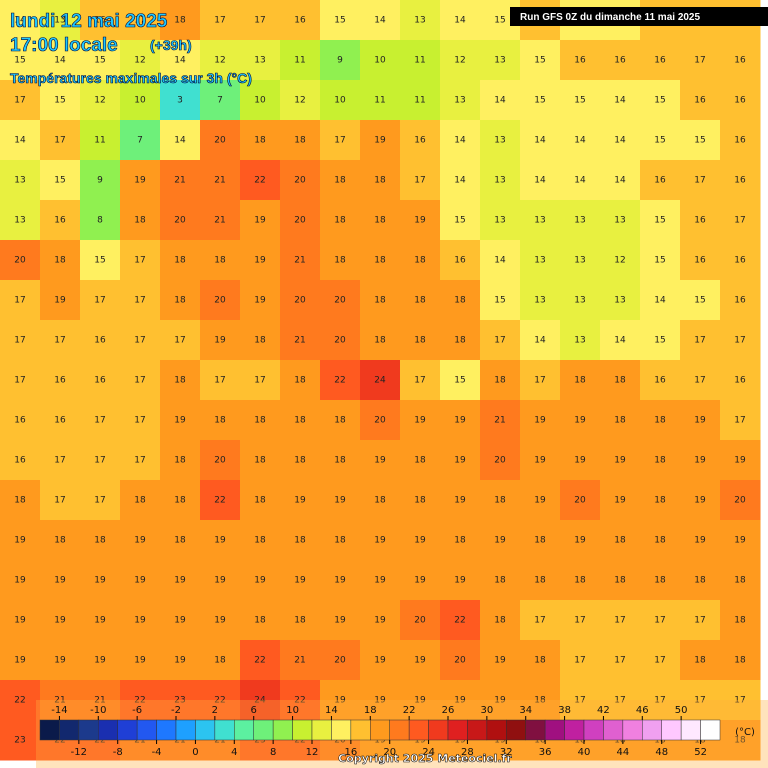 This screenshot has height=768, width=768. Describe the element at coordinates (219, 501) in the screenshot. I see `cell-value: 22` at that location.